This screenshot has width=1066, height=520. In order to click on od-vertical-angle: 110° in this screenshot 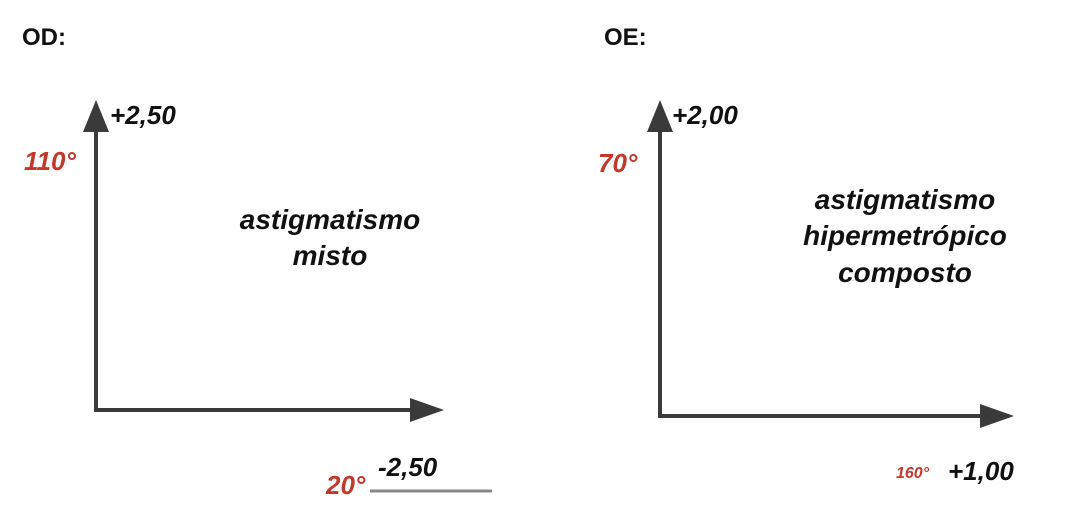, I will do `click(50, 161)`.